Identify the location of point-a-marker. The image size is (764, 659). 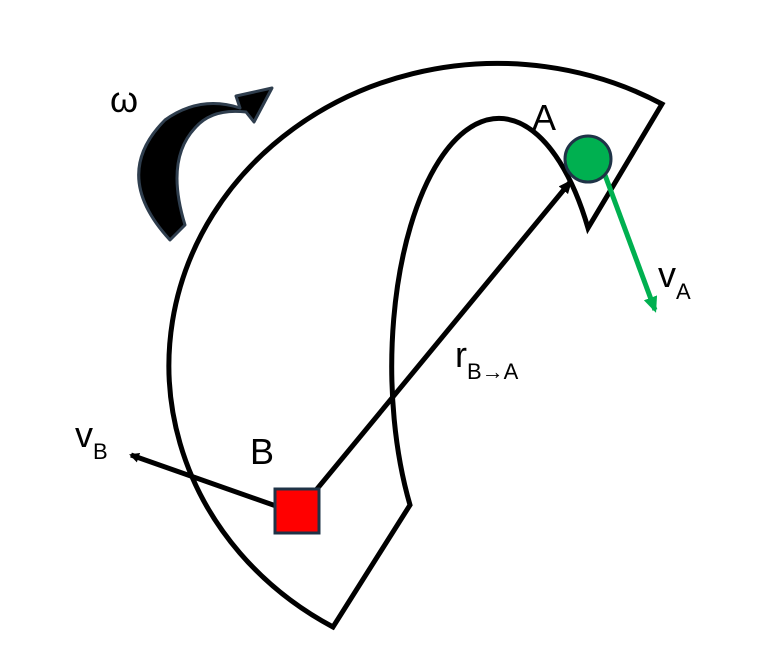
(588, 159).